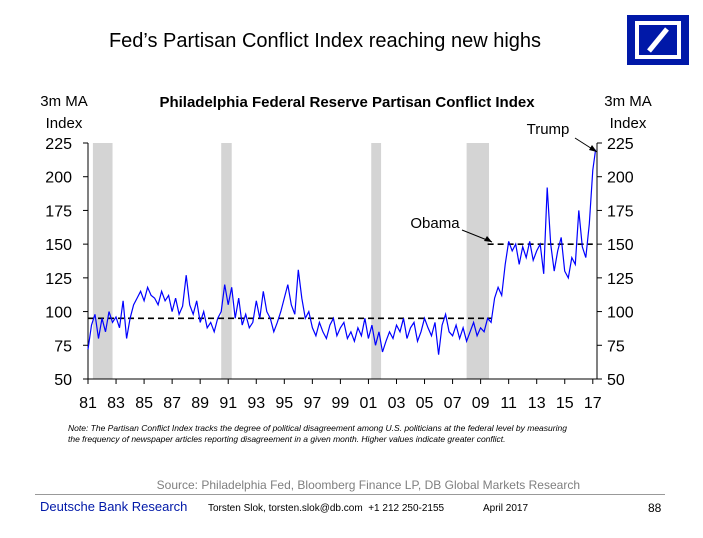 The height and width of the screenshot is (538, 703). What do you see at coordinates (58, 211) in the screenshot?
I see `y-tick-label: 175` at bounding box center [58, 211].